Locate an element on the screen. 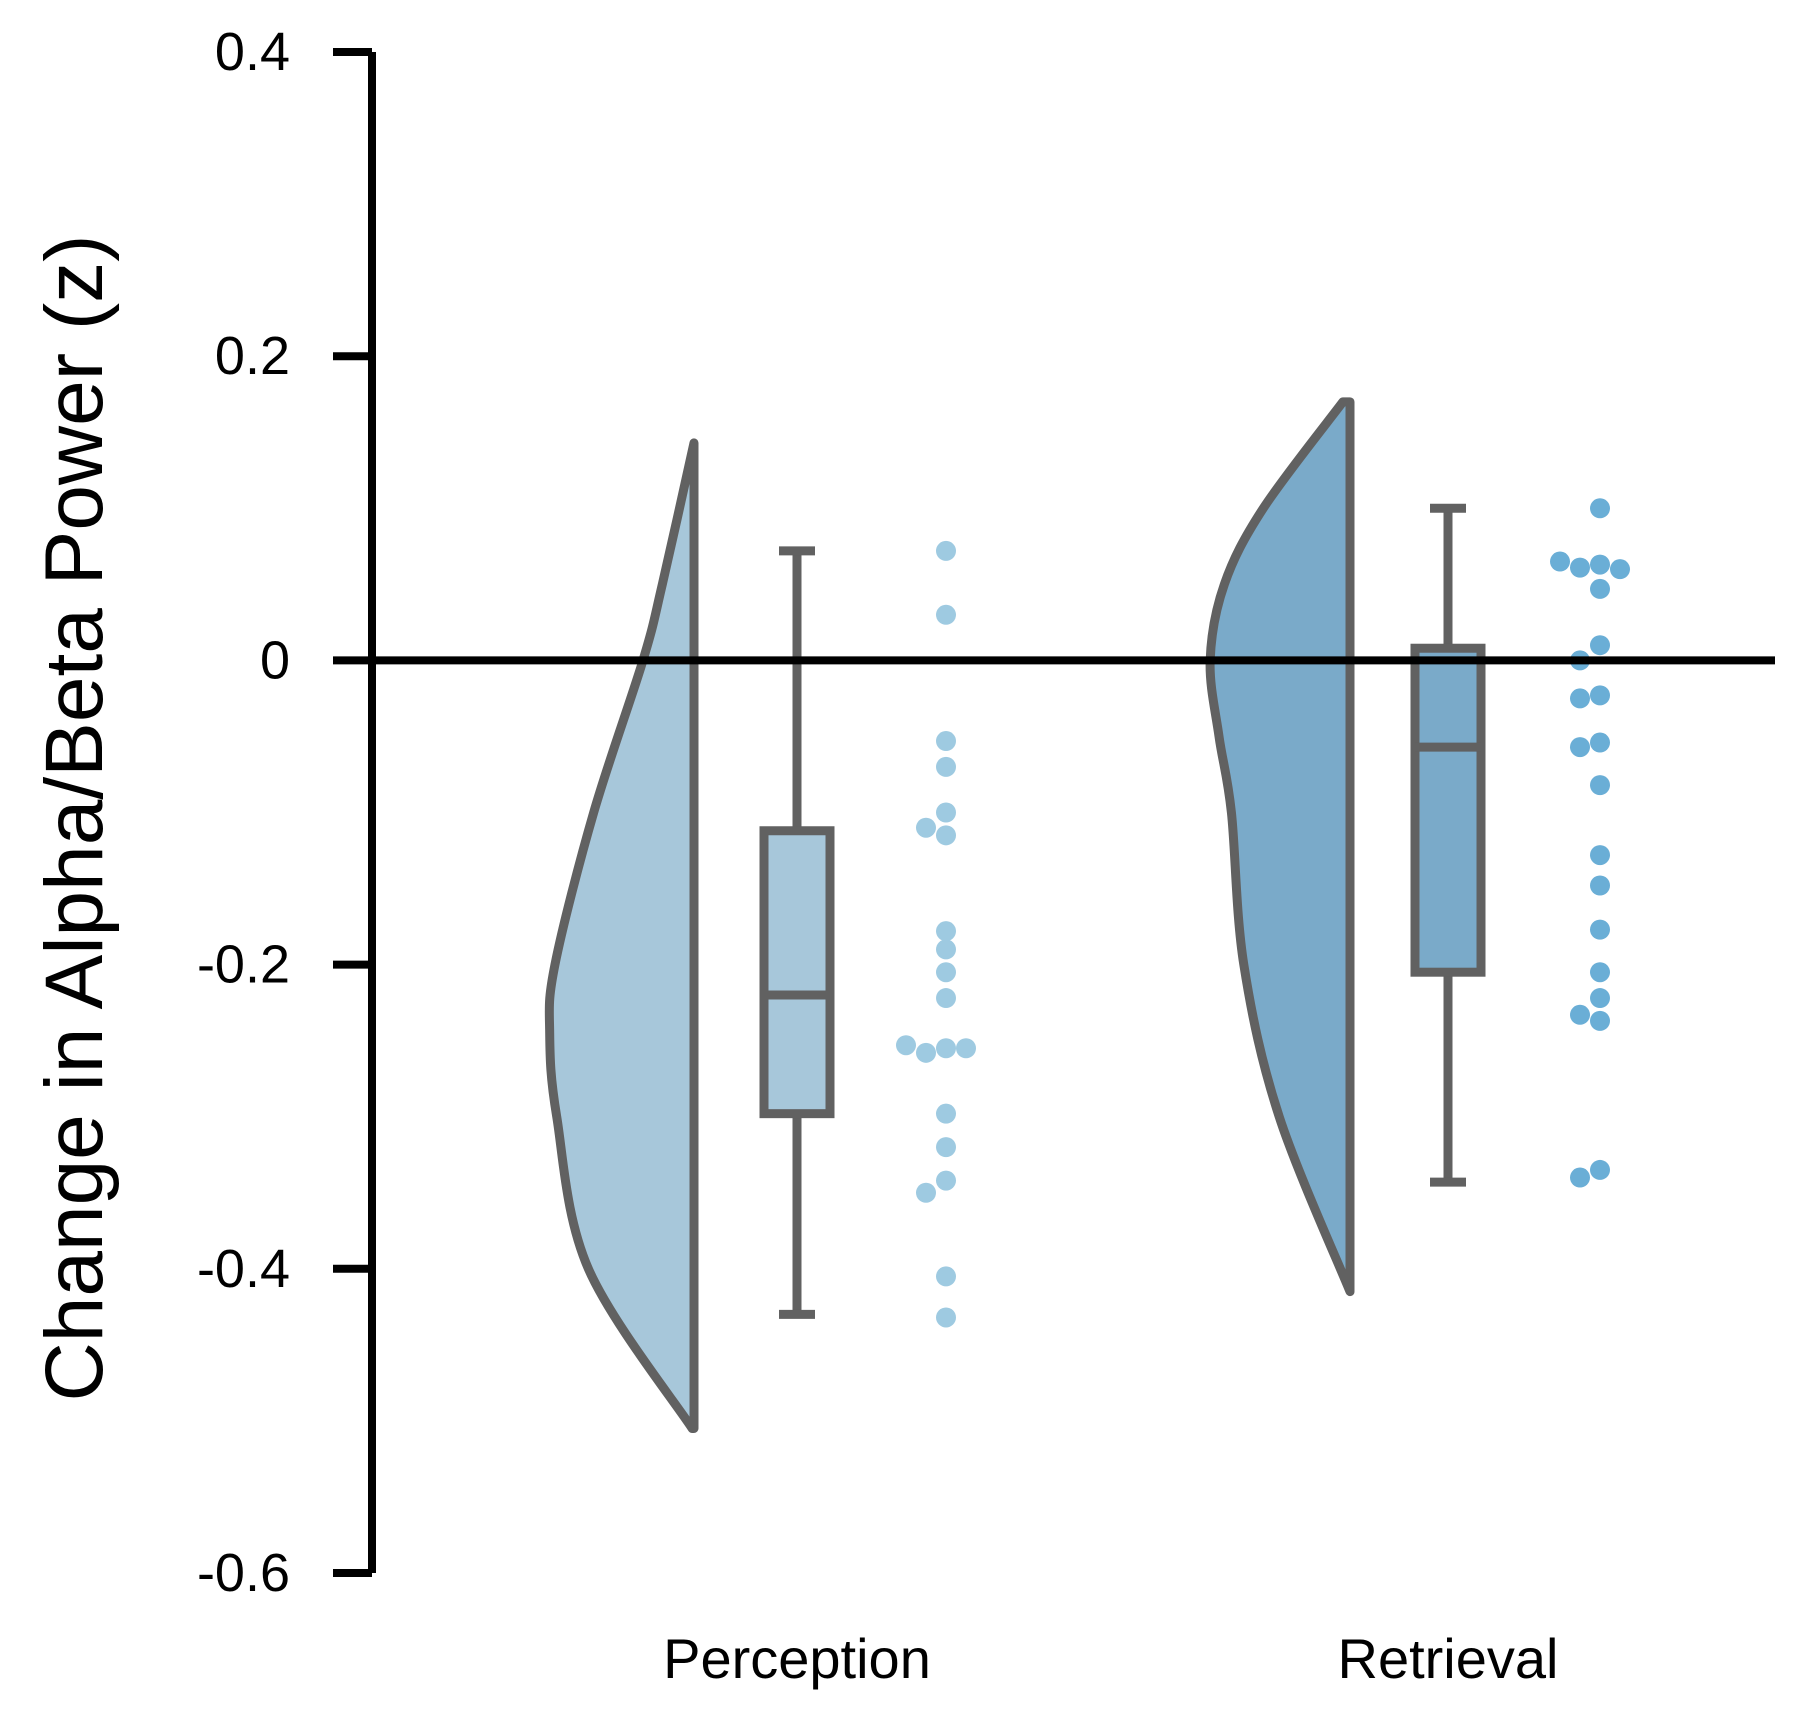 The width and height of the screenshot is (1802, 1730). y-tick-label: 0.2 is located at coordinates (252, 356).